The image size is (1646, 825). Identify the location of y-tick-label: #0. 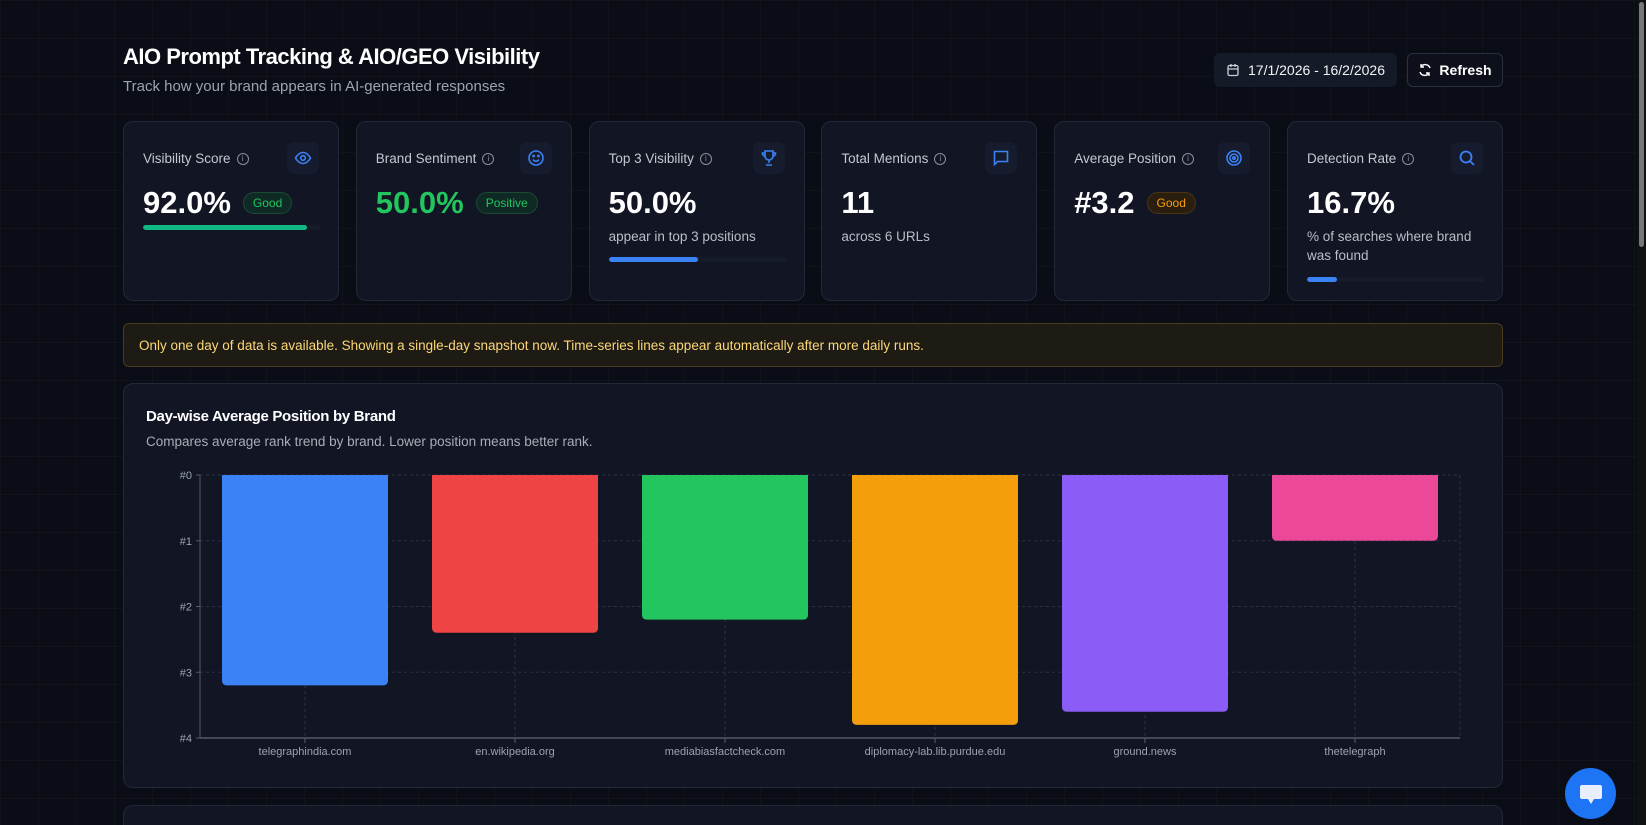
(186, 476).